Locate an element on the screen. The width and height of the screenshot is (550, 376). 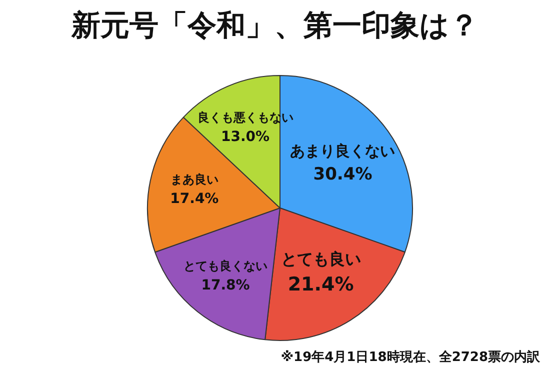
data-label: 30.4% is located at coordinates (342, 174).